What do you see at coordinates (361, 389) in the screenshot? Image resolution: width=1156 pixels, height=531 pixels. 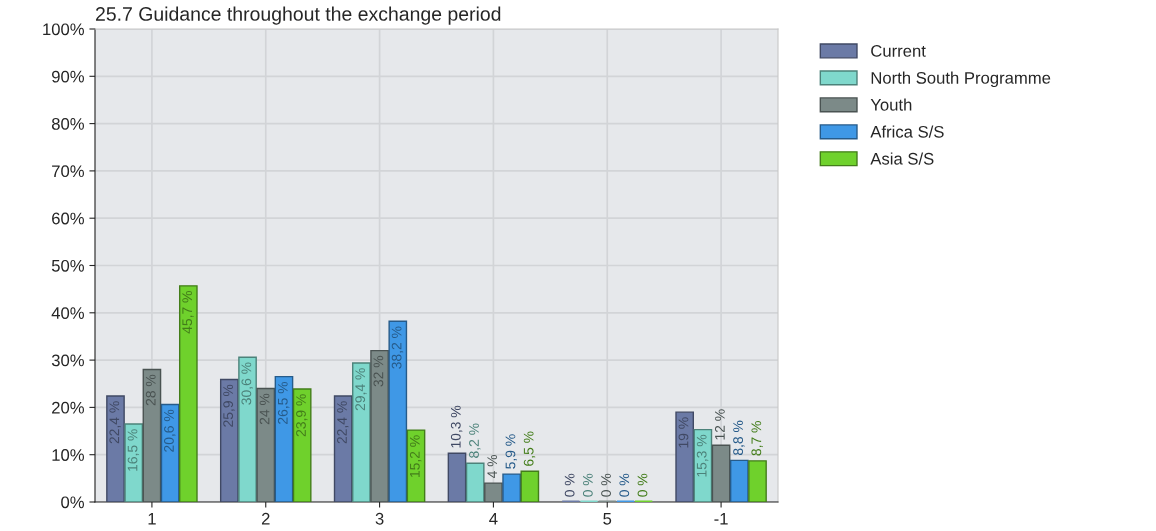 I see `data-label: 29,4 %` at bounding box center [361, 389].